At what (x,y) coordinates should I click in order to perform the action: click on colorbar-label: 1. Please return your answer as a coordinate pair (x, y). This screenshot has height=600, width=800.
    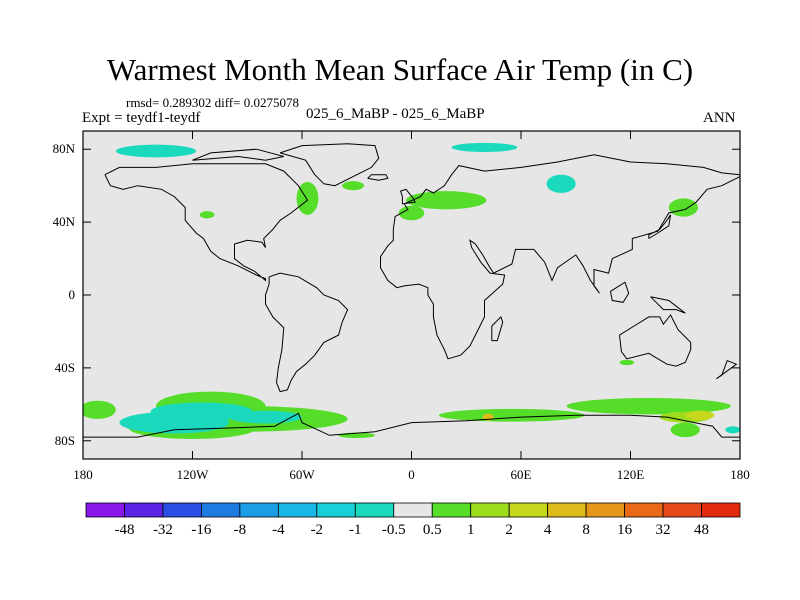
    Looking at the image, I should click on (471, 530).